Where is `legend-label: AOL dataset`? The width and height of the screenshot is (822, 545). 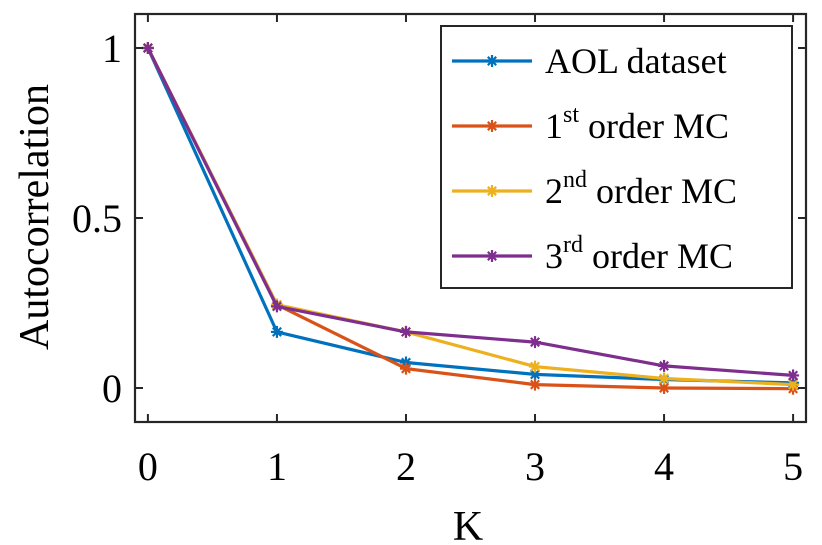 legend-label: AOL dataset is located at coordinates (636, 61).